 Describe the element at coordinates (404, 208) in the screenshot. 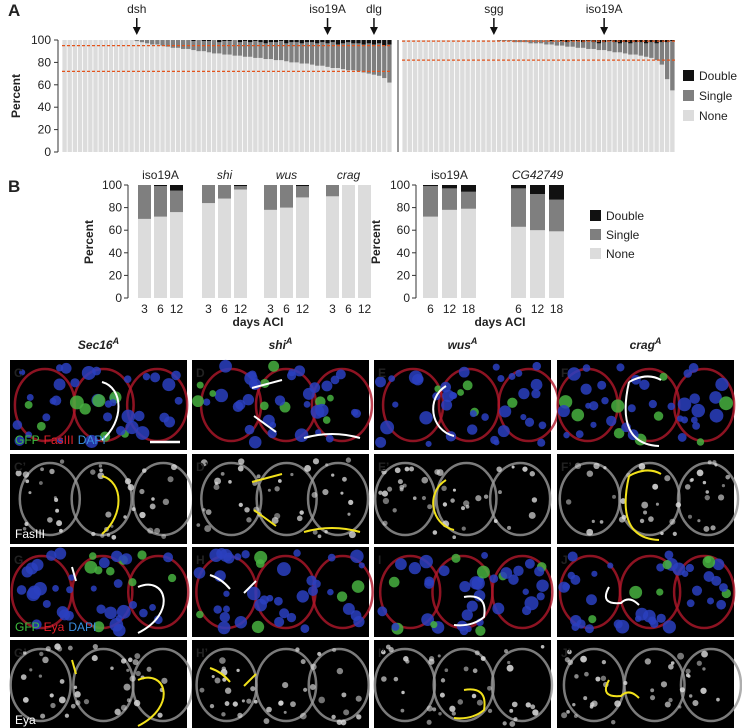

I see `y-tick-label: 80` at that location.